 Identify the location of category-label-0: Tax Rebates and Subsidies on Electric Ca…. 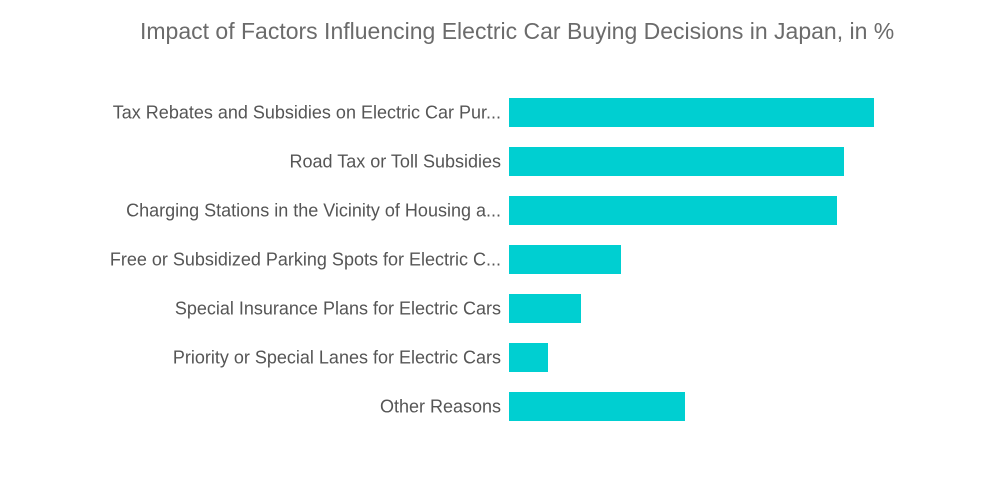
(307, 113).